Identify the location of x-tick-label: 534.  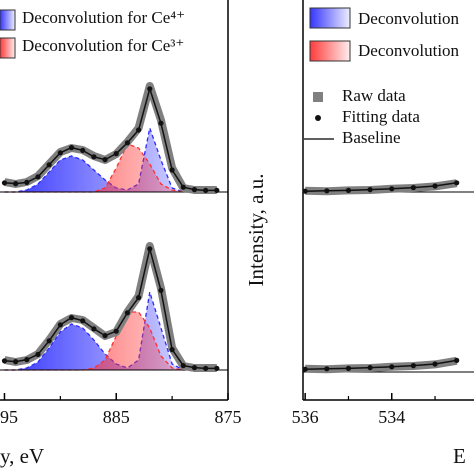
(391, 417).